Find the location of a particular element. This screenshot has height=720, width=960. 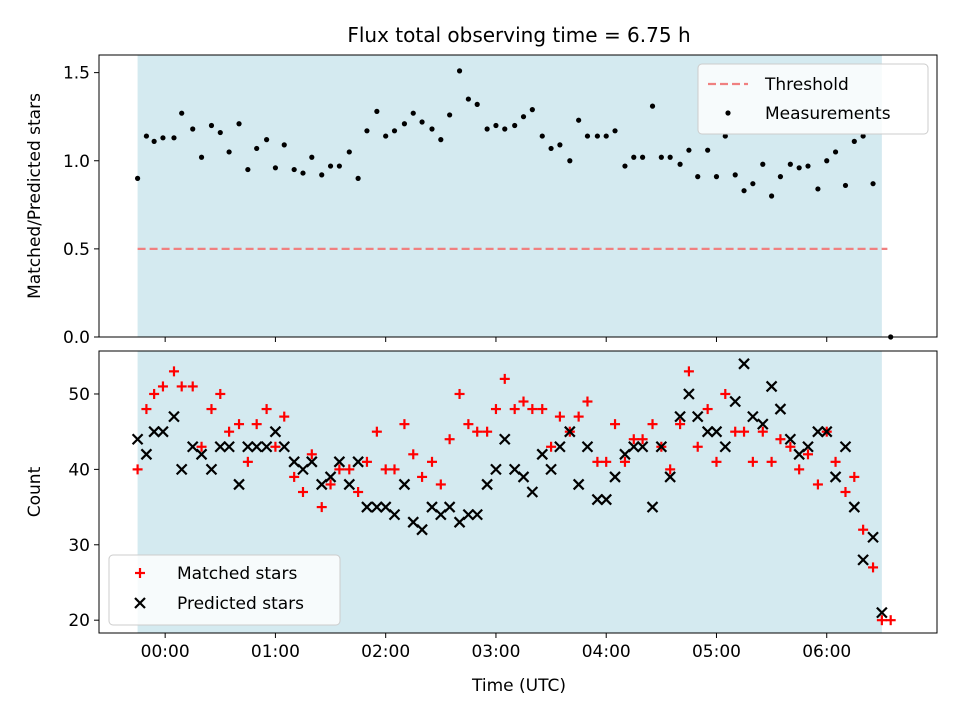

bottom-y-ticks: 20 30 40 50 is located at coordinates (83, 508).